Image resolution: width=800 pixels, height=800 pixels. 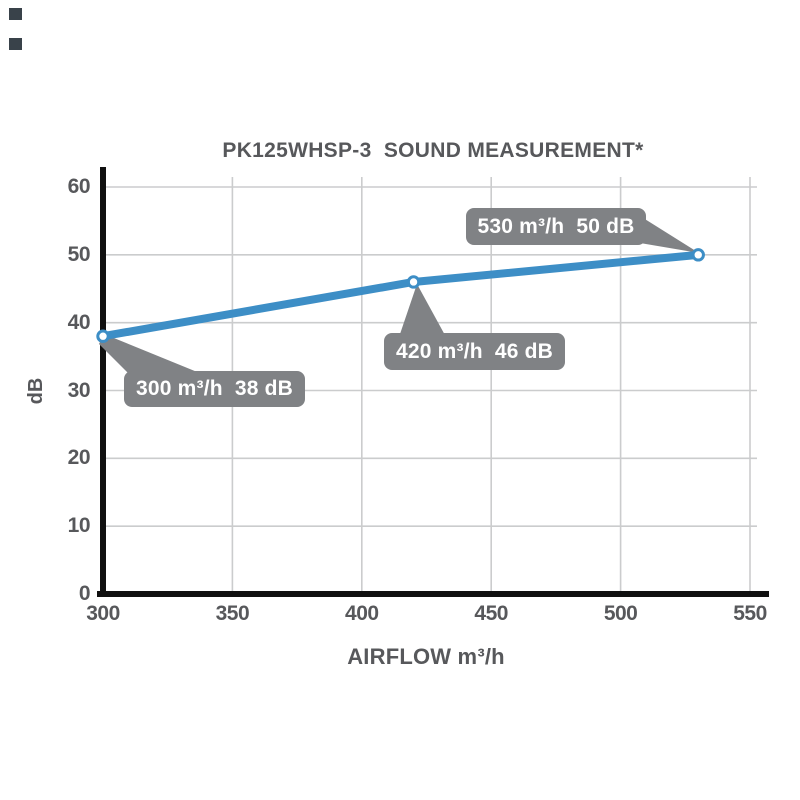 What do you see at coordinates (214, 389) in the screenshot?
I see `annotation-callout-300: 300 m³/h 38 dB` at bounding box center [214, 389].